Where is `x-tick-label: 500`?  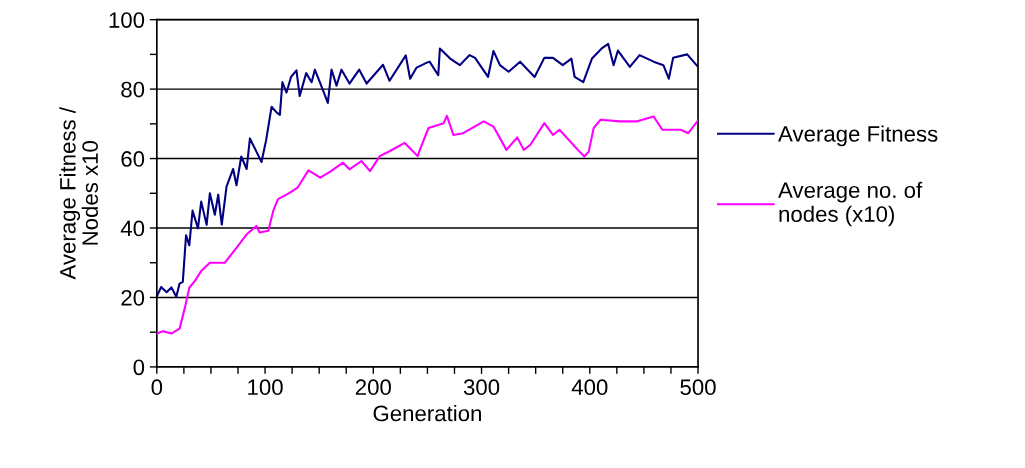
x-tick-label: 500 is located at coordinates (698, 387).